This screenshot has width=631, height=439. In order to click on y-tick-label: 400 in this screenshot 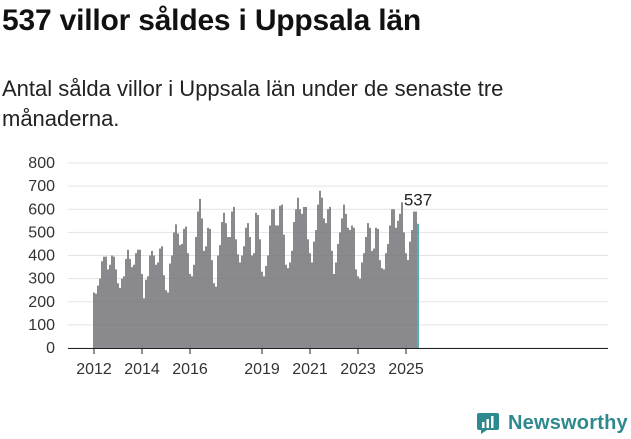, I will do `click(41, 256)`.